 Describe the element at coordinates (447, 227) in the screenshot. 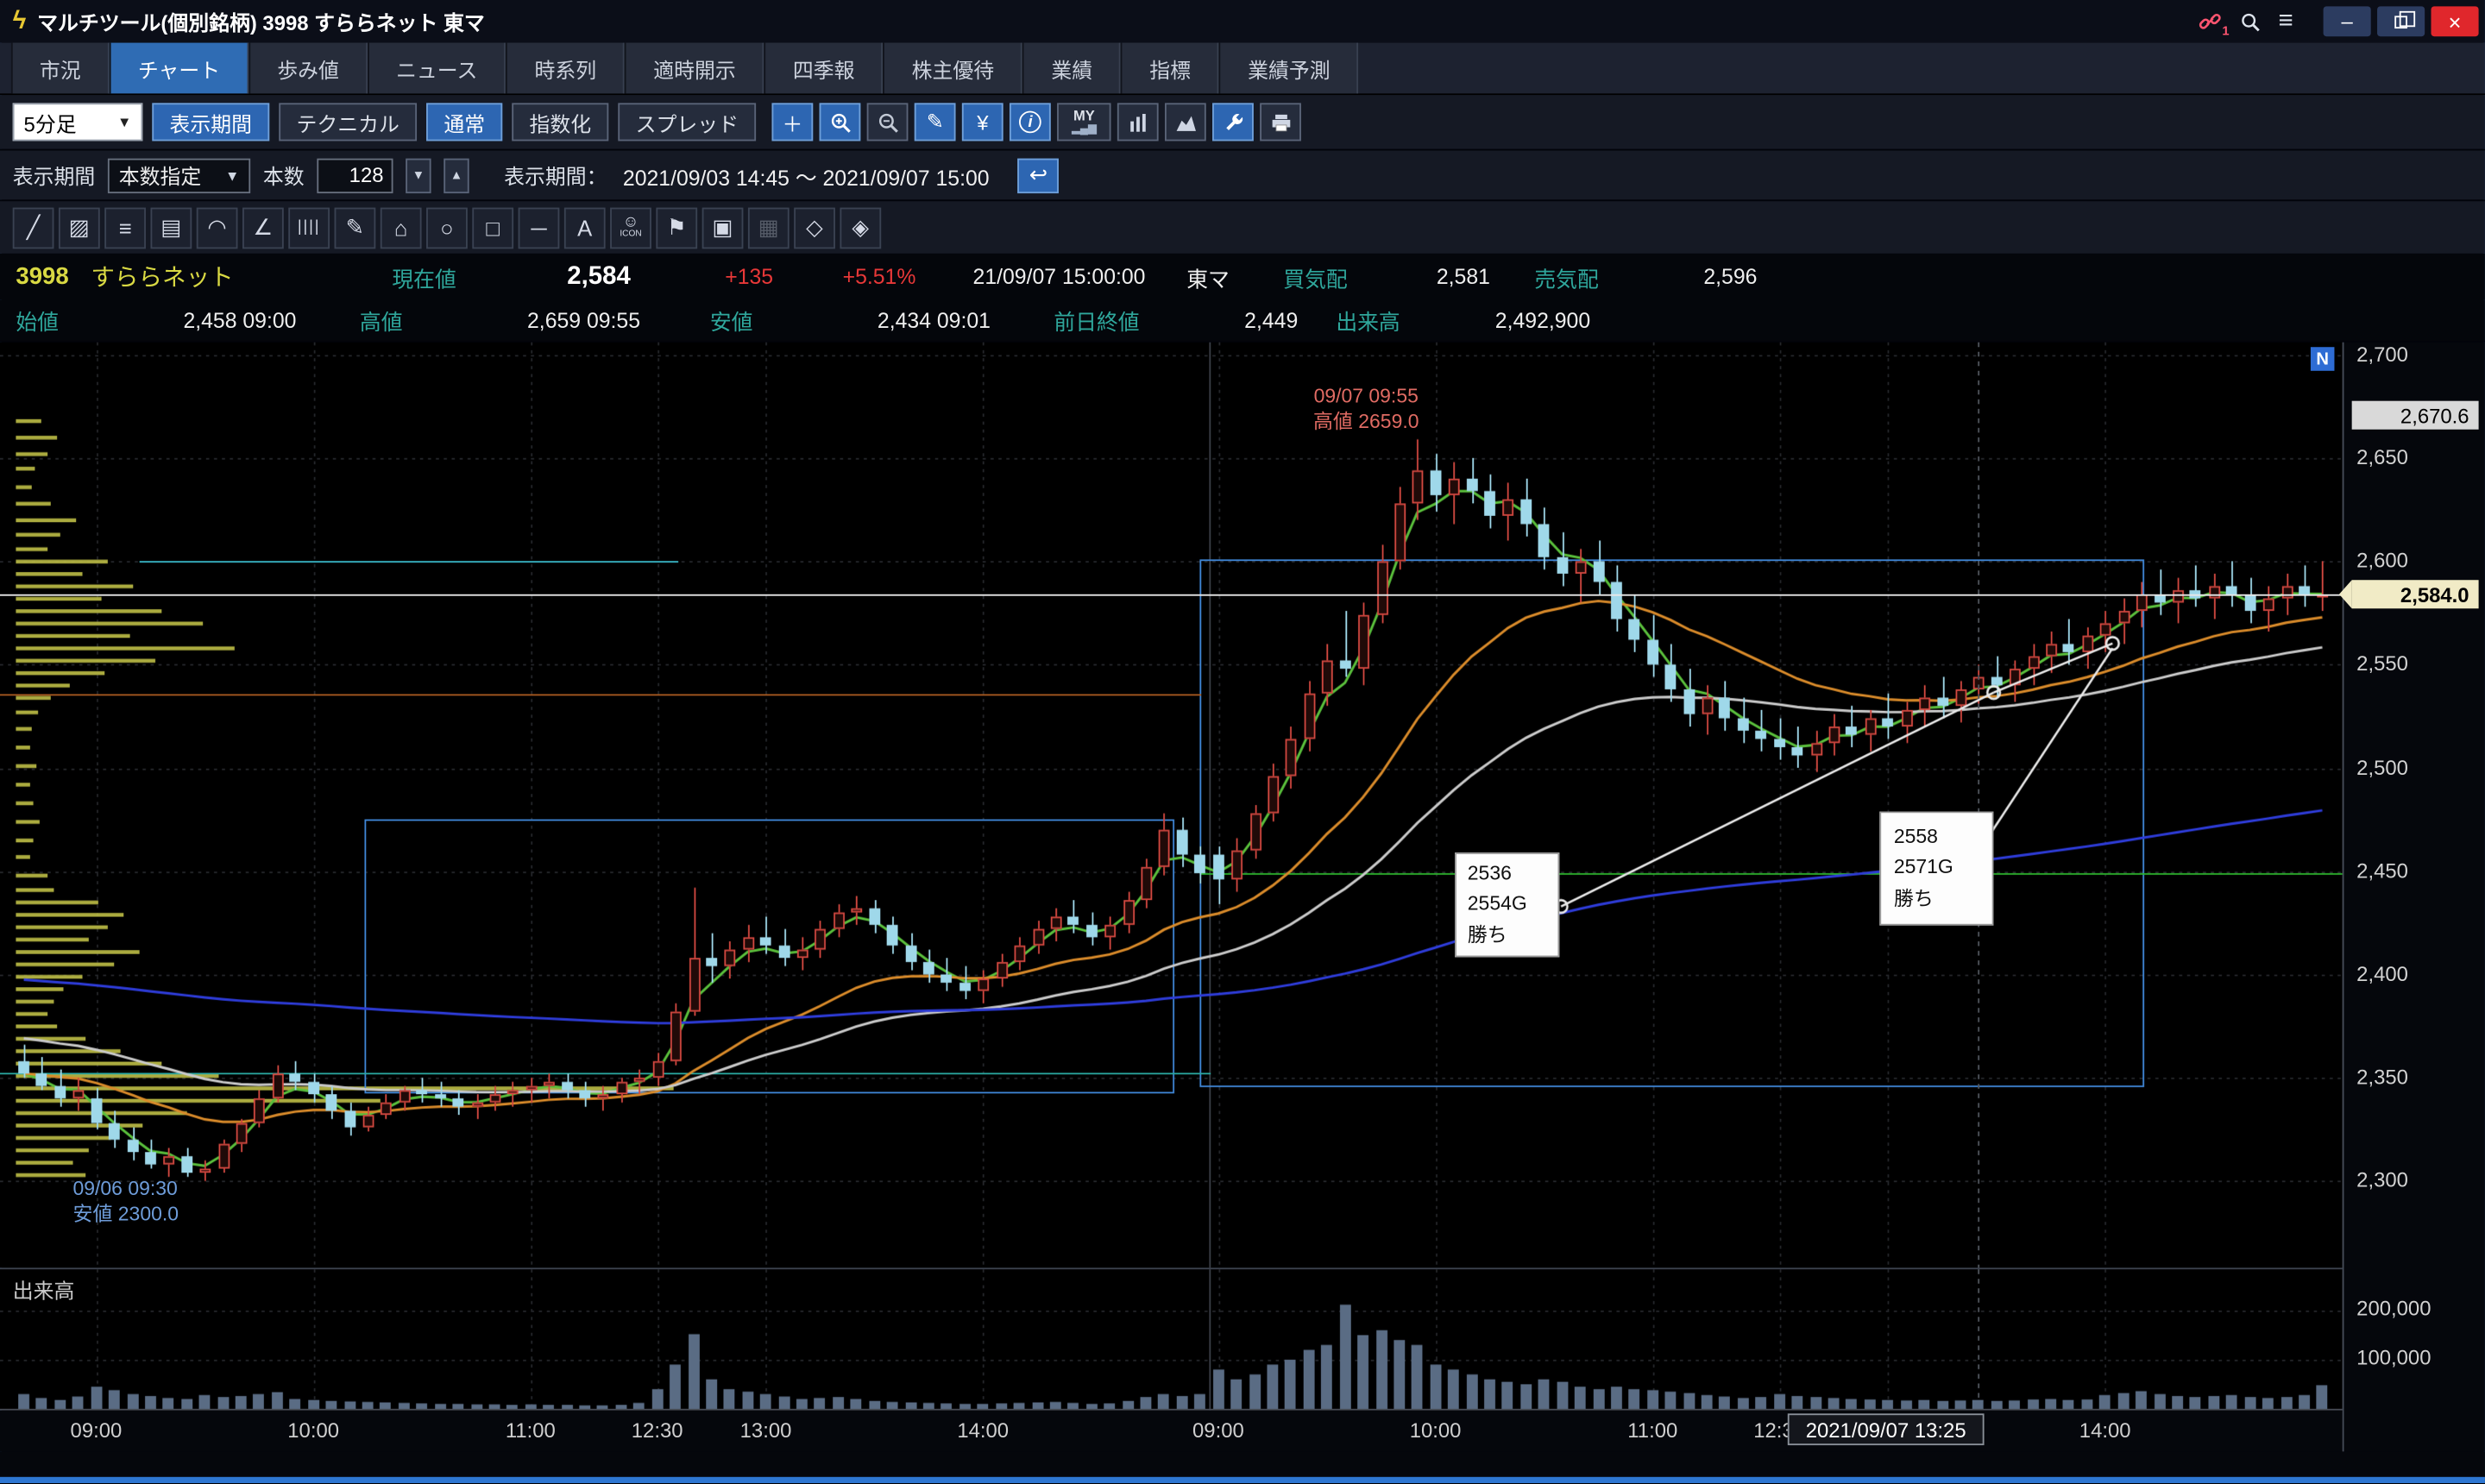

I see `draw-circle-icon: ○` at that location.